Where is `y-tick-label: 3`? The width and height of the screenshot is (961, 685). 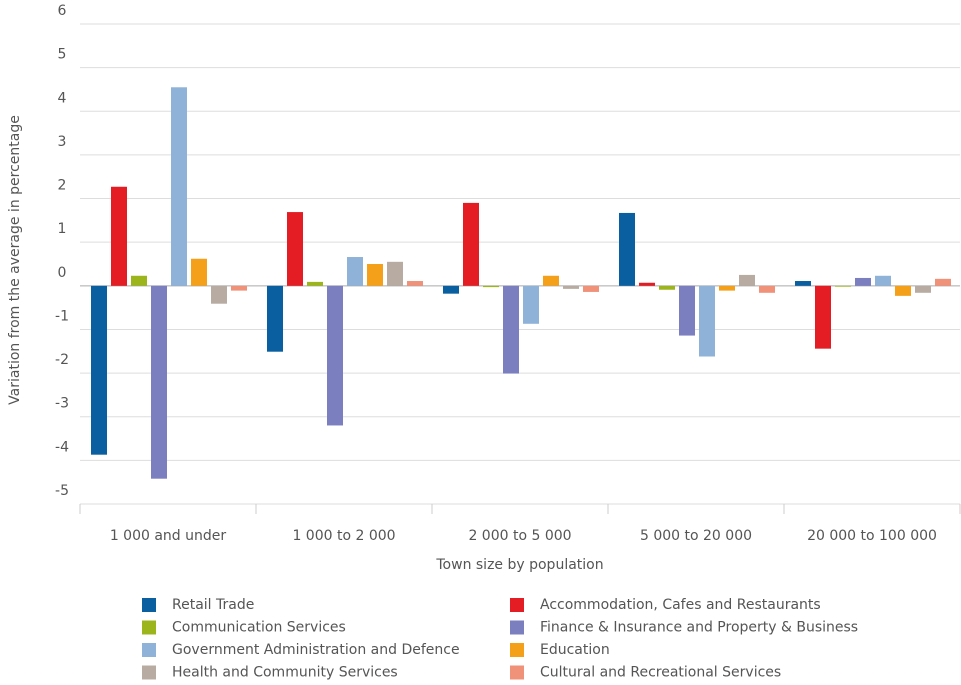
y-tick-label: 3 is located at coordinates (62, 142).